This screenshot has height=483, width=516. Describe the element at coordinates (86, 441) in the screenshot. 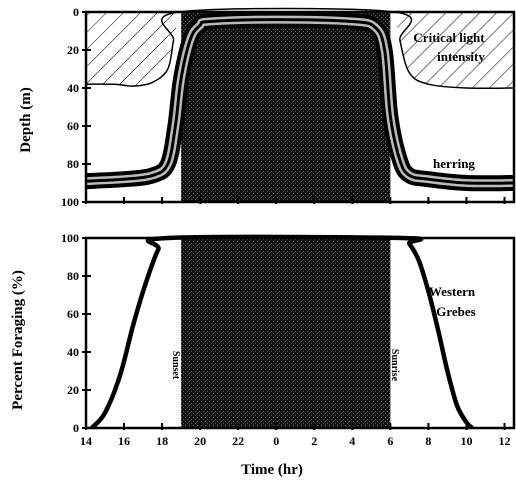

I see `x-tick-label: 14` at that location.